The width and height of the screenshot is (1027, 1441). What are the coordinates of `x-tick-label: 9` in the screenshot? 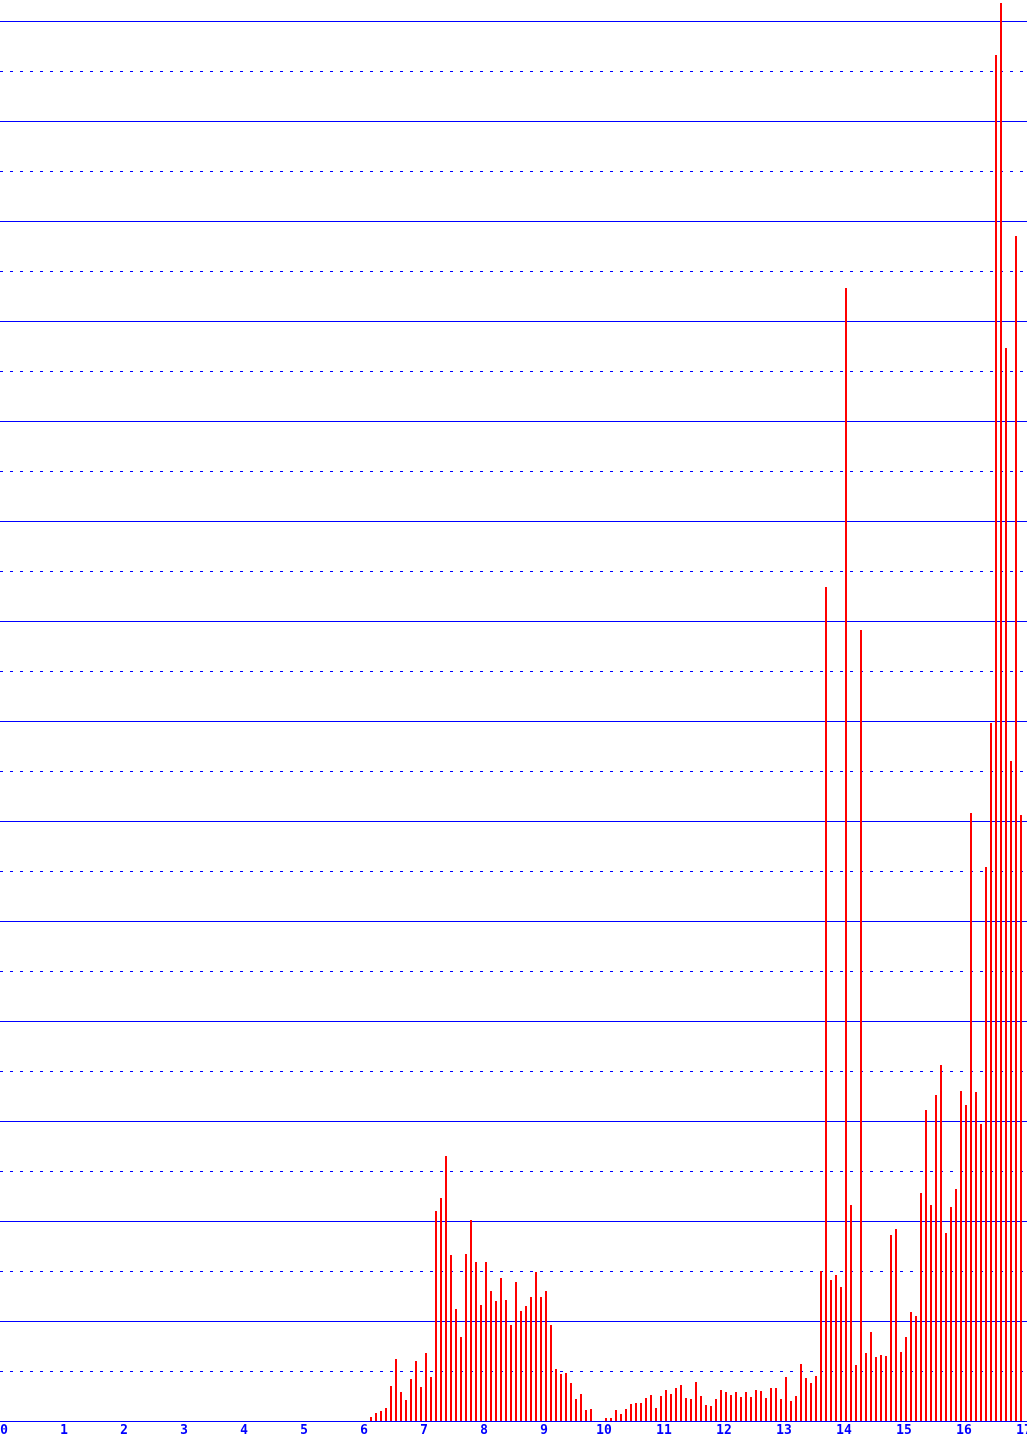 It's located at (544, 1430).